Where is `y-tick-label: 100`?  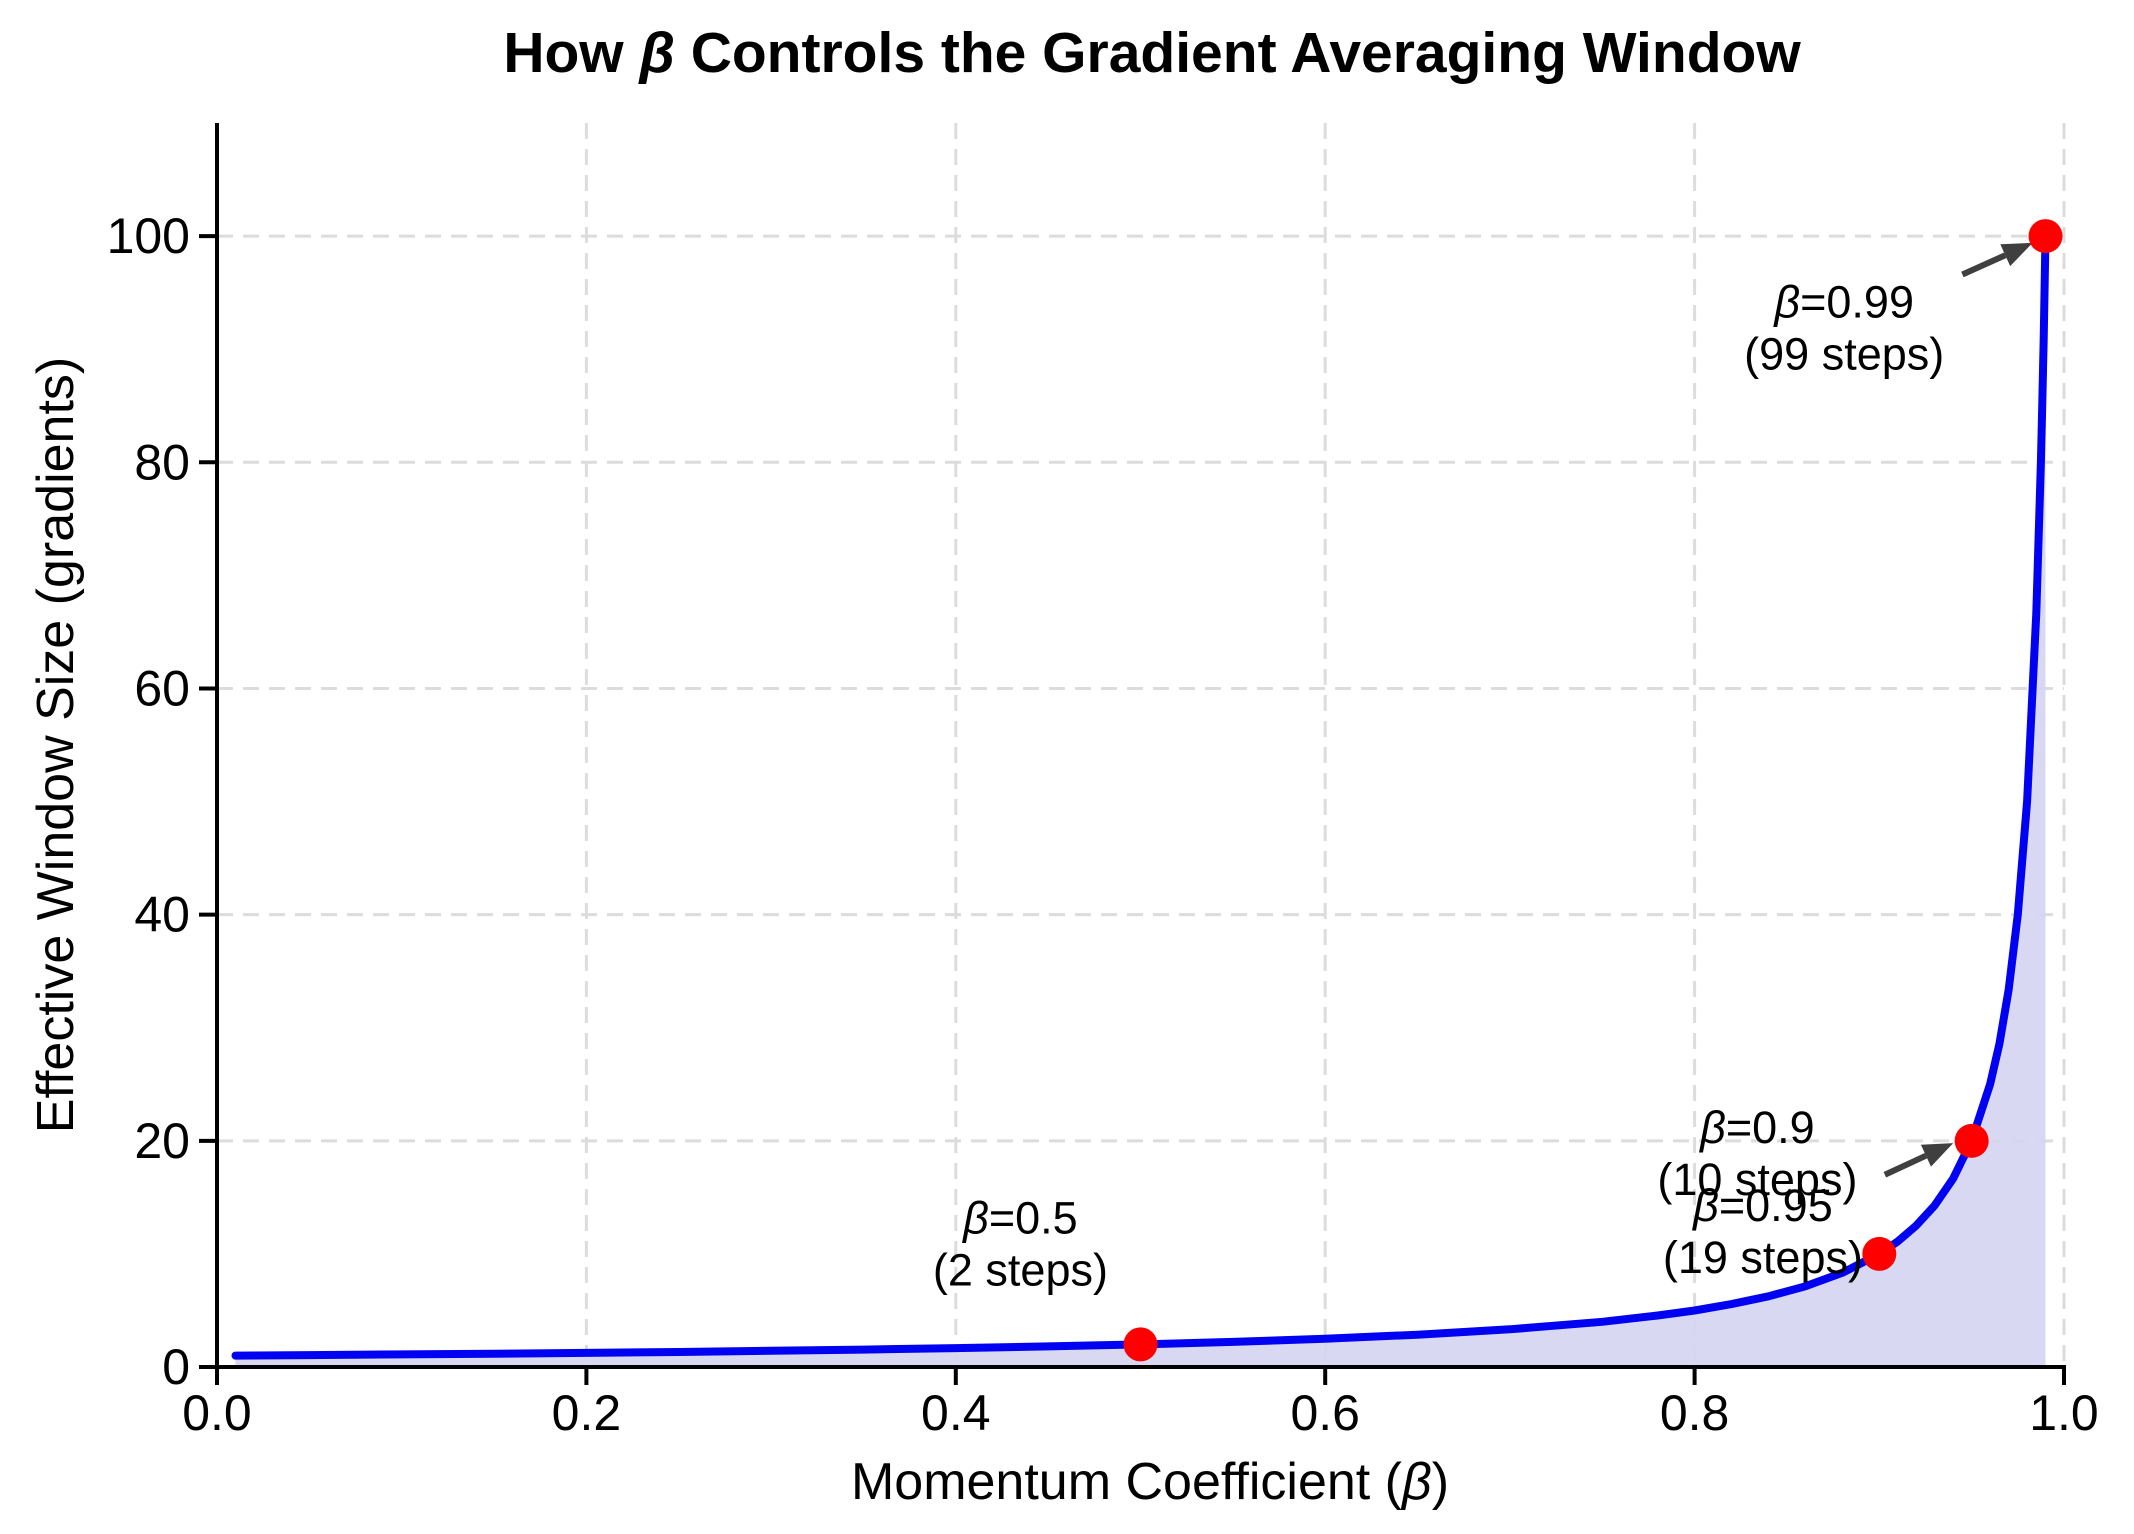
y-tick-label: 100 is located at coordinates (148, 236).